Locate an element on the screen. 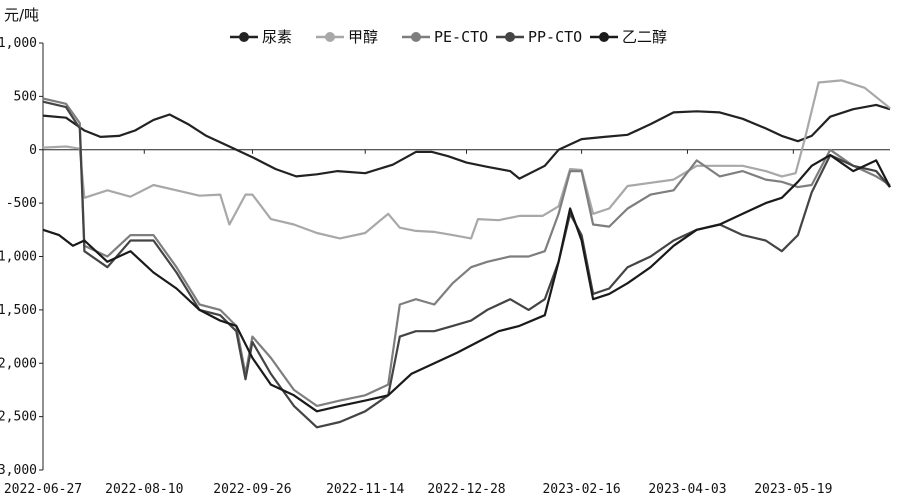 Image resolution: width=900 pixels, height=503 pixels. y-tick-label: 500 is located at coordinates (25, 96).